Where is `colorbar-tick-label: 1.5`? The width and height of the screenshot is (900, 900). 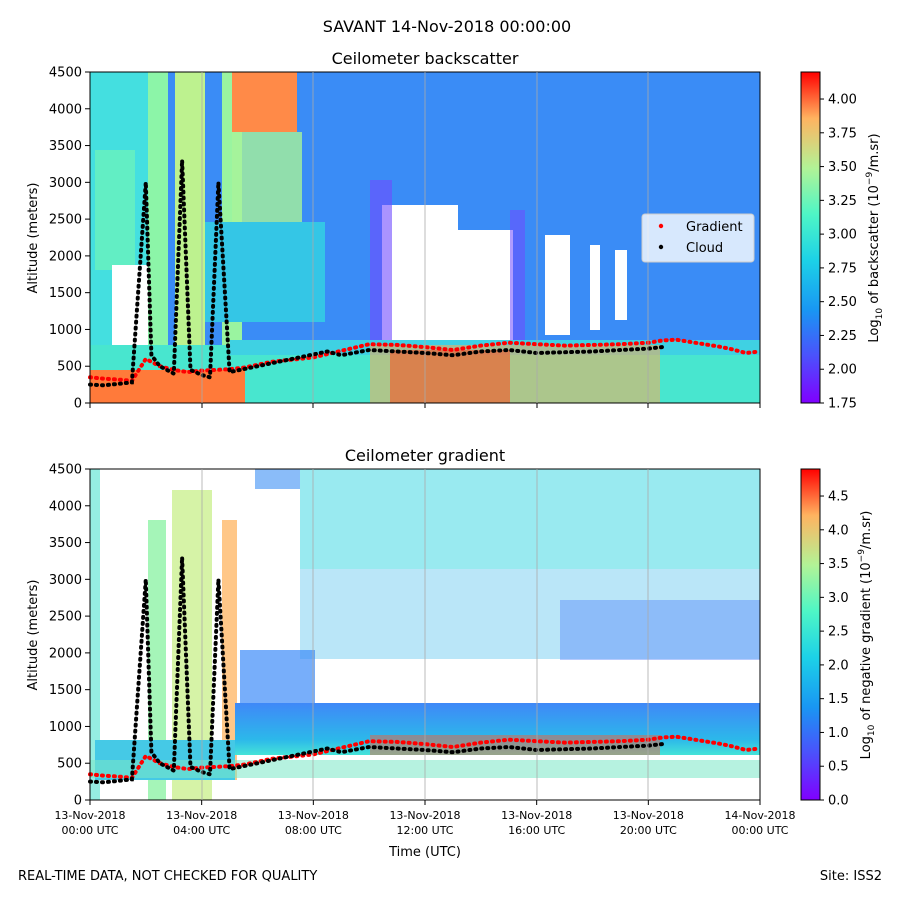
colorbar-tick-label: 1.5 is located at coordinates (838, 699).